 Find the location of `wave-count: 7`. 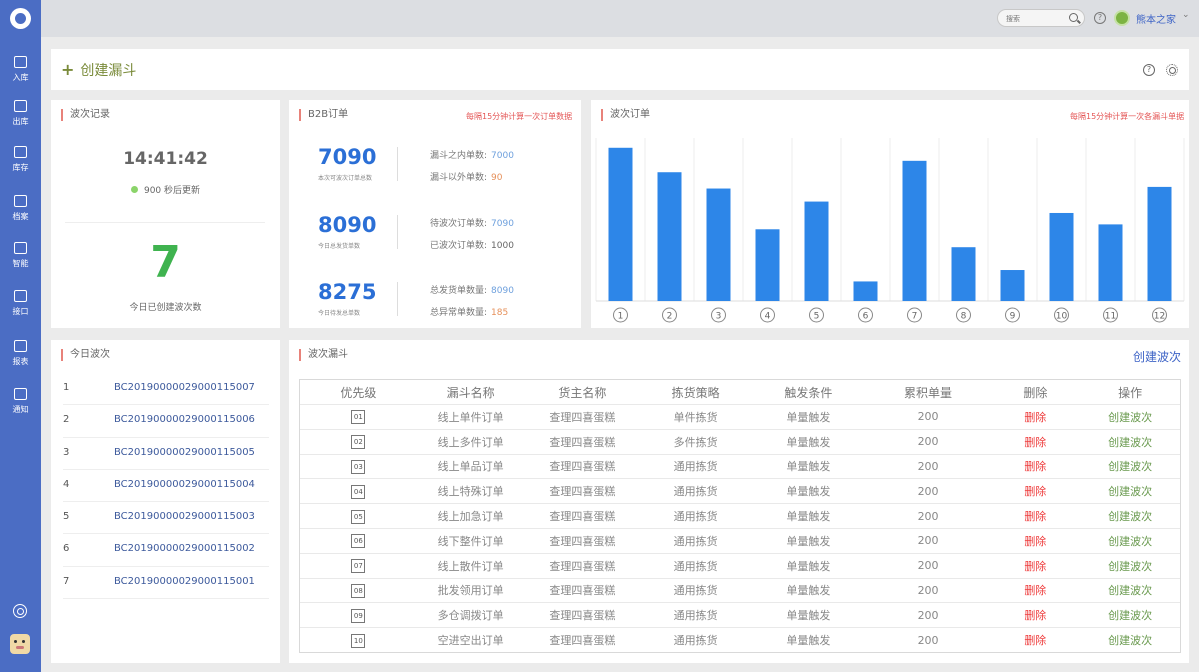

wave-count: 7 is located at coordinates (165, 262).